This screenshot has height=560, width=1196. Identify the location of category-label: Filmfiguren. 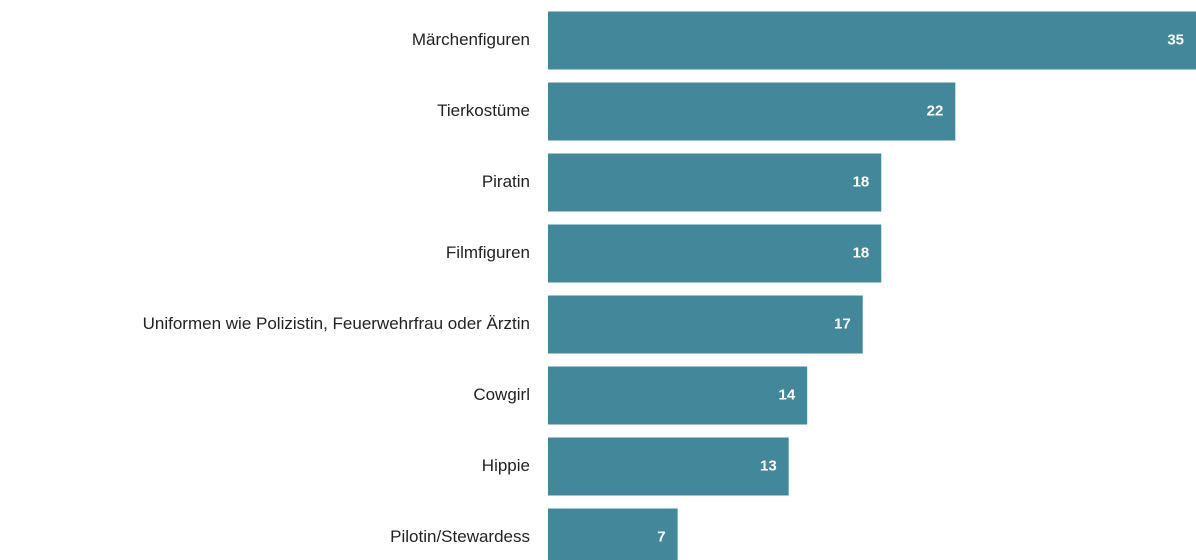
(488, 252).